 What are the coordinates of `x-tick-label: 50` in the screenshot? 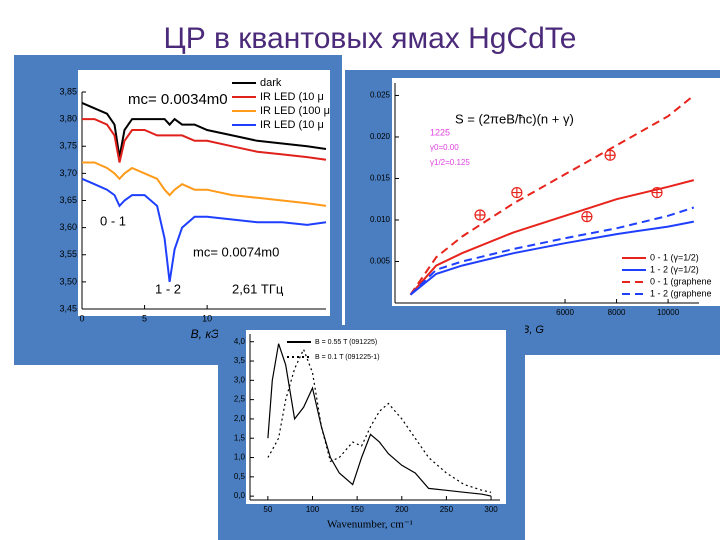 It's located at (267, 509).